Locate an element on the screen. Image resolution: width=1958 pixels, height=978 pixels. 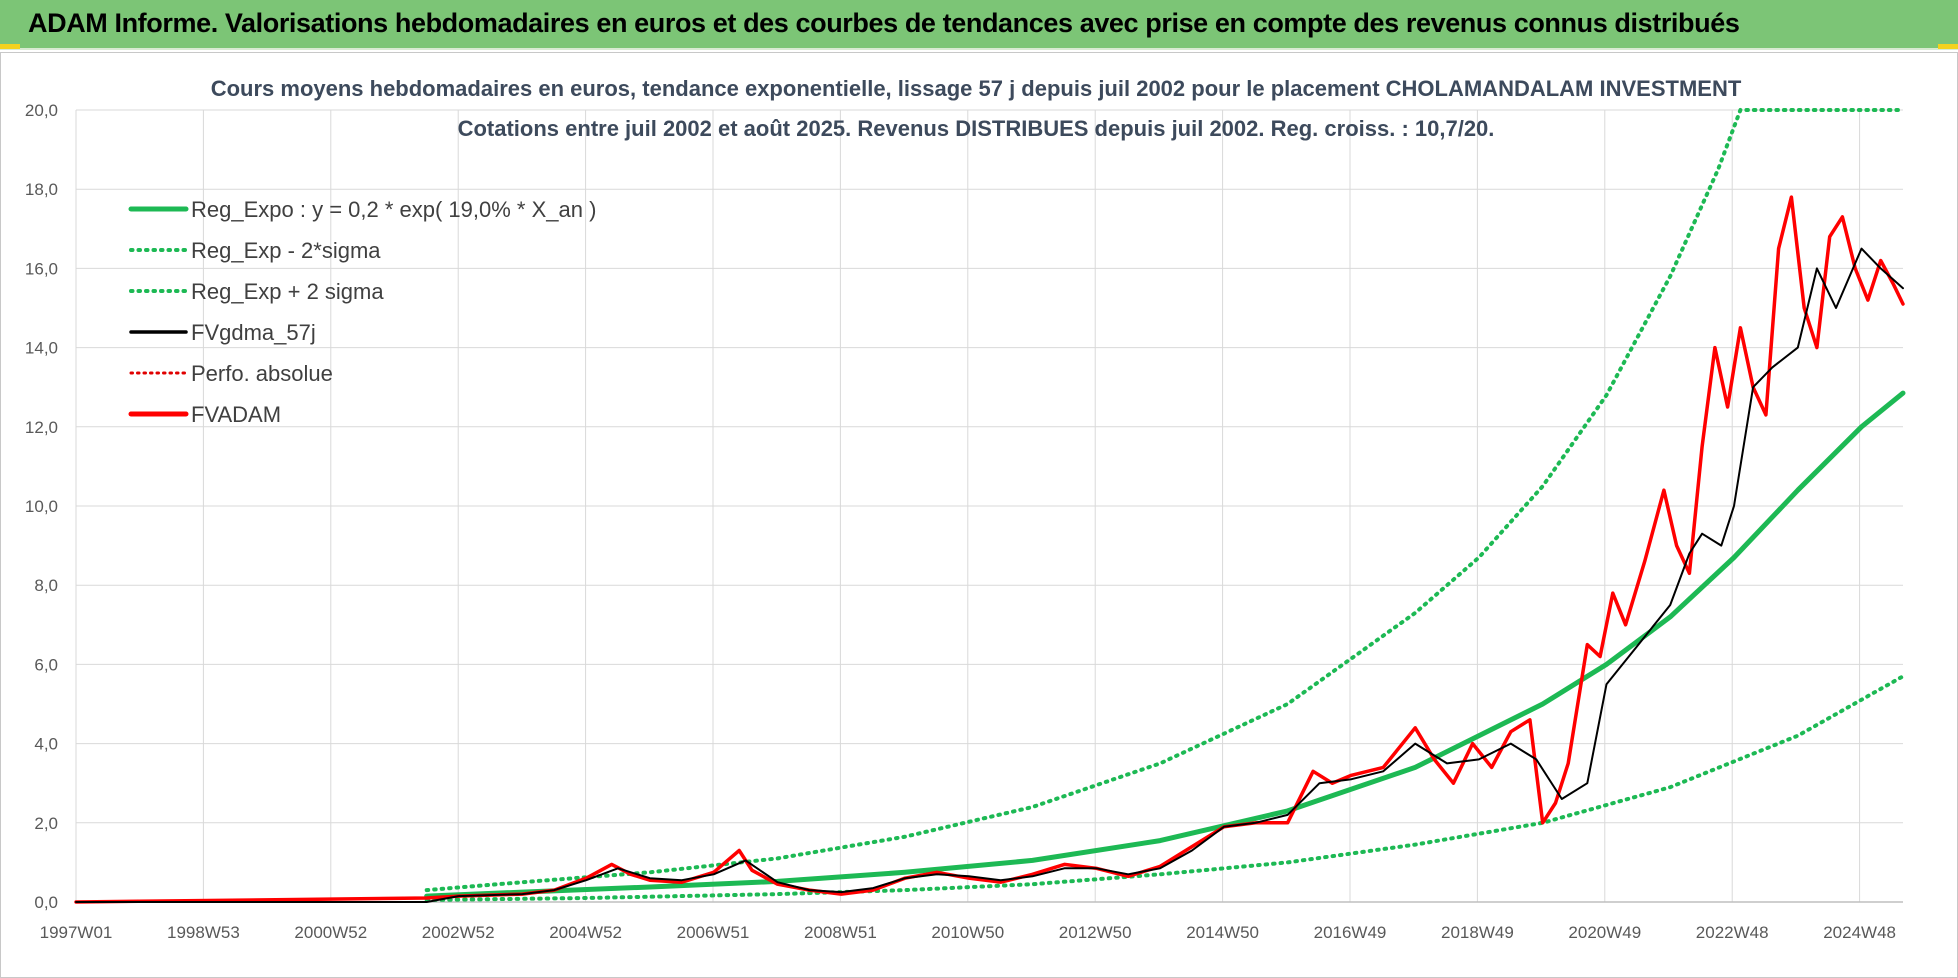
legend-label-minus2: Reg_Exp - 2*sigma is located at coordinates (286, 250).